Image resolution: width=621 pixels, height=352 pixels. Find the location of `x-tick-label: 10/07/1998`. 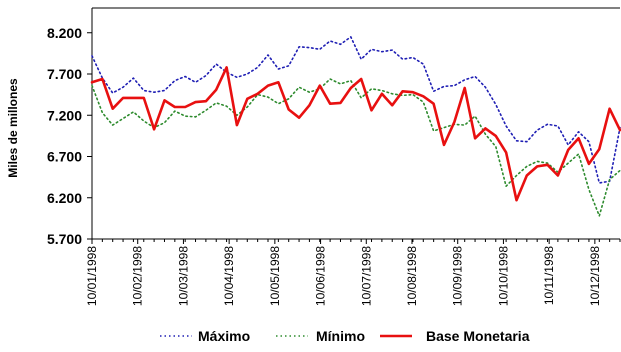

x-tick-label: 10/07/1998 is located at coordinates (366, 276).